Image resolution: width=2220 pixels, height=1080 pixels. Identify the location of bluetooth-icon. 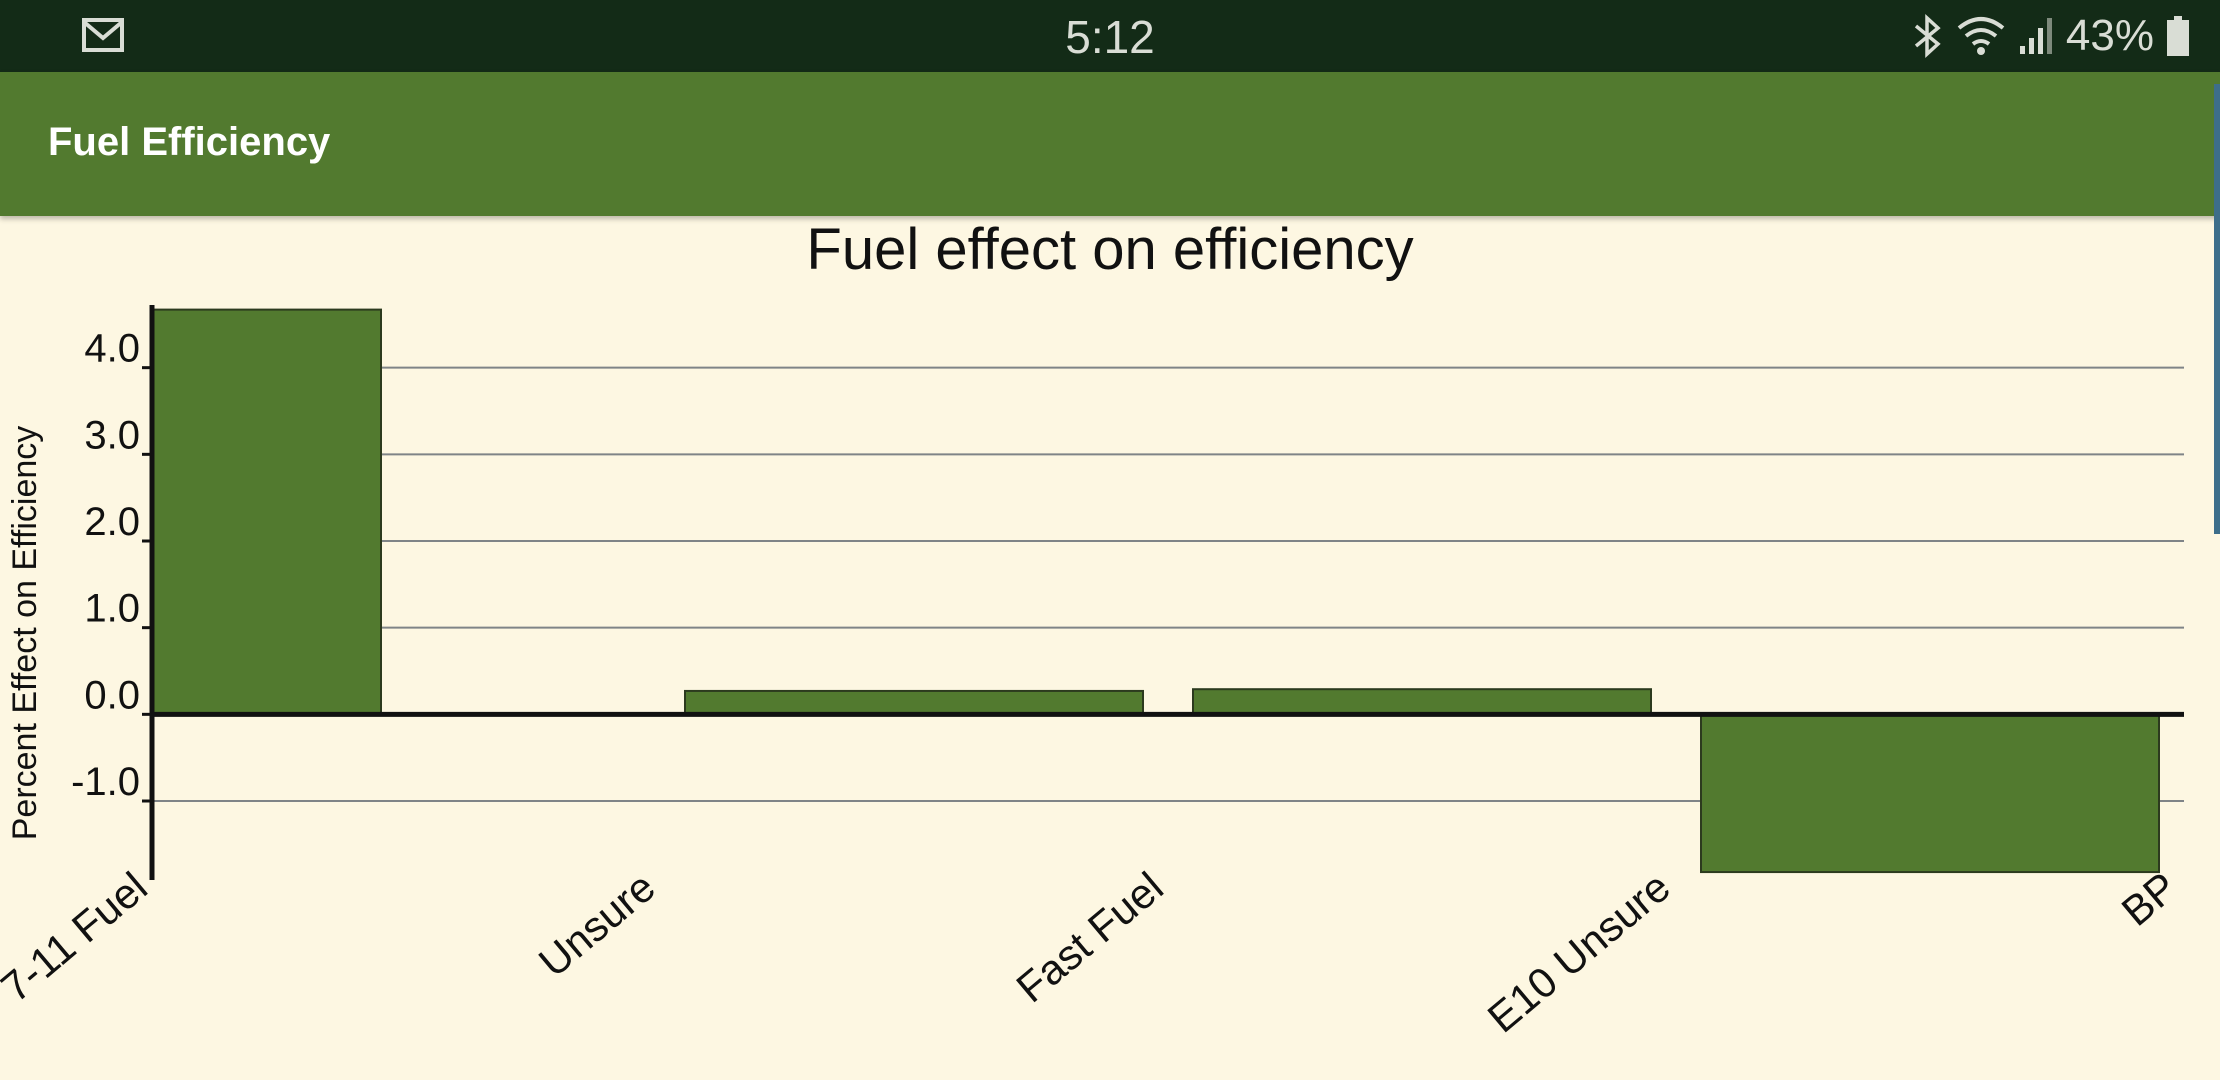
(1927, 36).